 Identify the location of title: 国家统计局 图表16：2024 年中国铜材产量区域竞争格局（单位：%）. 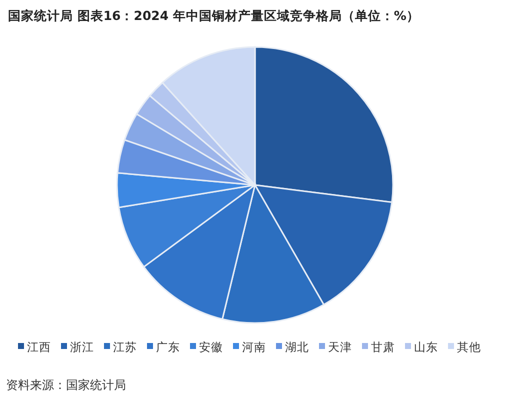
(214, 15).